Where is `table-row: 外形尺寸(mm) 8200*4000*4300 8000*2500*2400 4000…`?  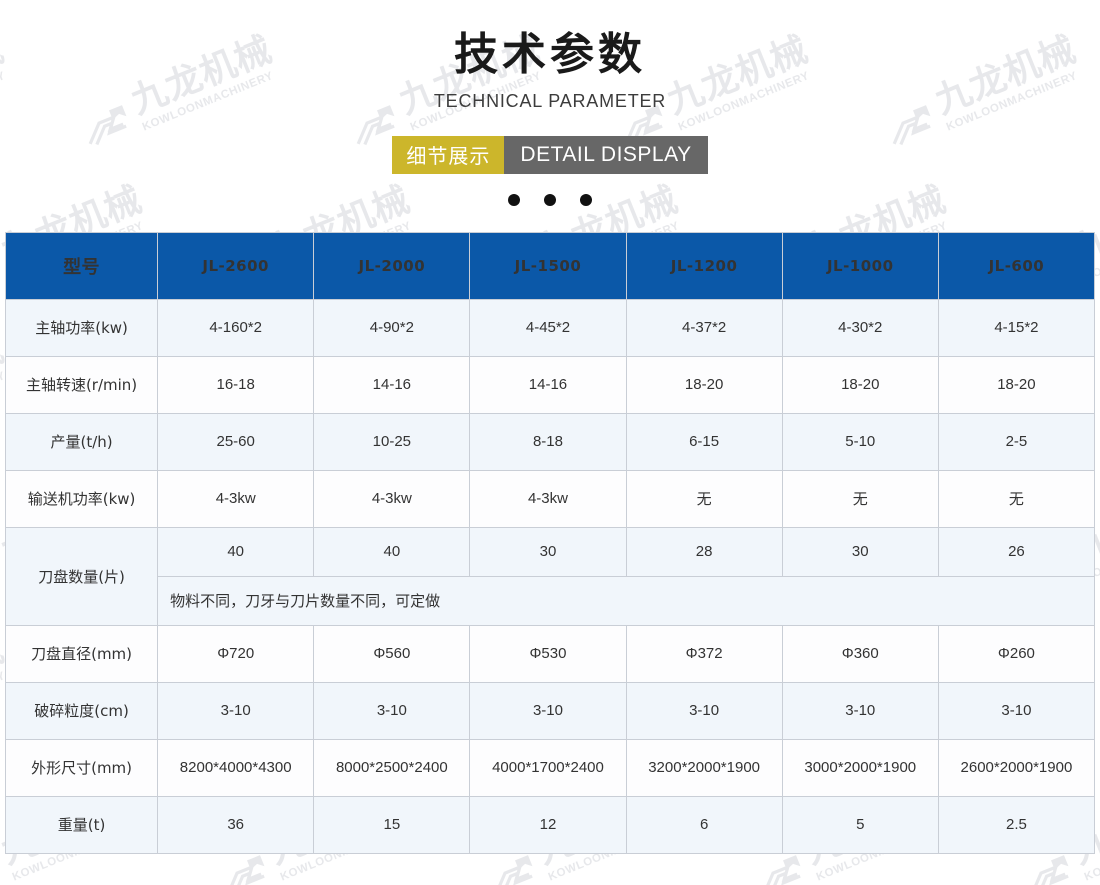
table-row: 外形尺寸(mm) 8200*4000*4300 8000*2500*2400 4000… is located at coordinates (550, 767).